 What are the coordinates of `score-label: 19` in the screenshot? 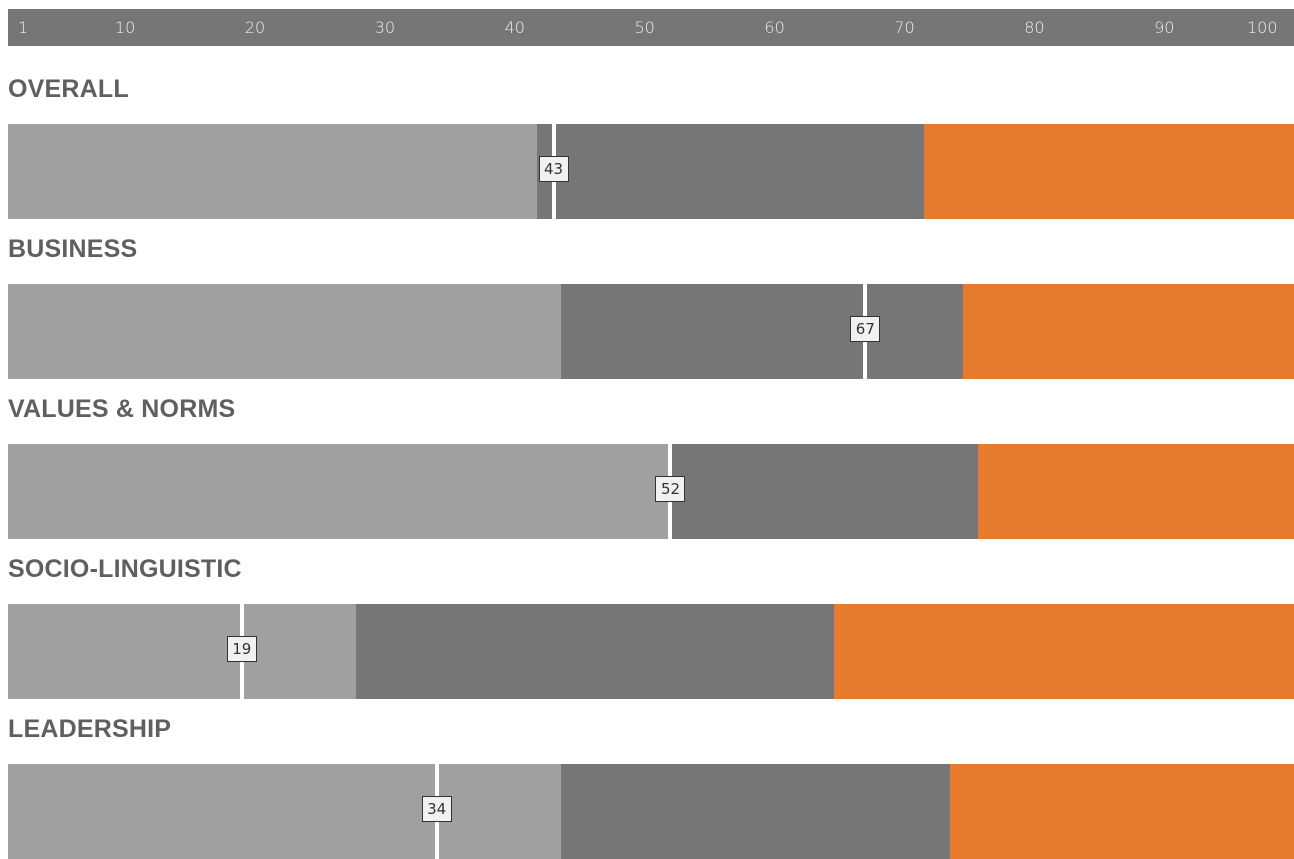 It's located at (241, 649).